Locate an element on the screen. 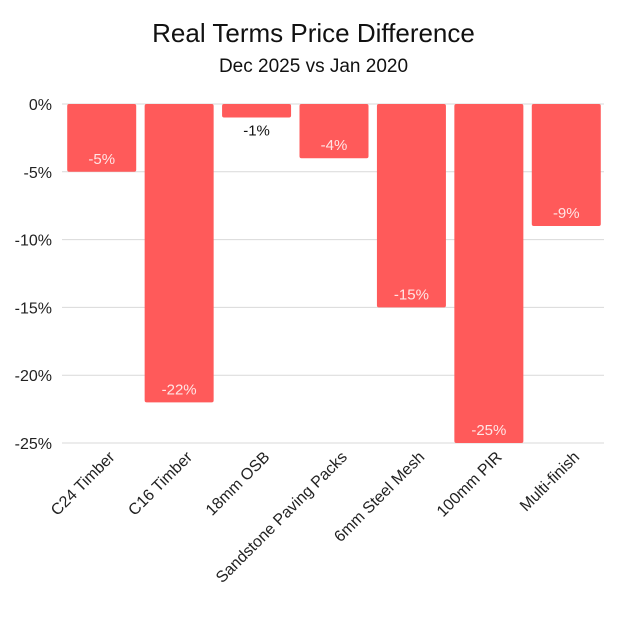  chart-title: Real Terms Price Difference is located at coordinates (313, 33).